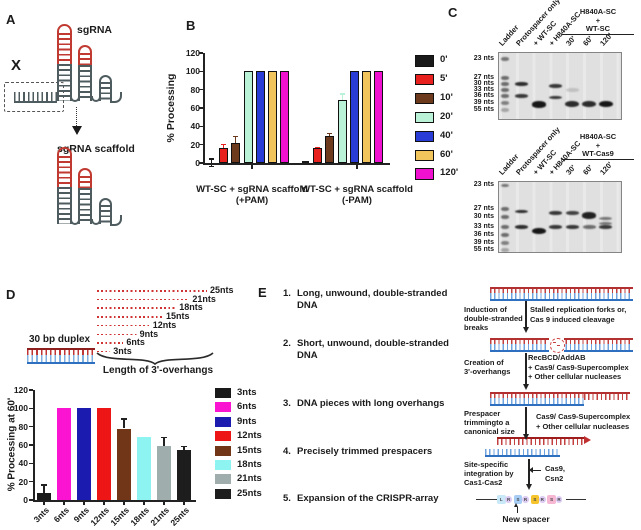 The image size is (641, 530). I want to click on dna-overhang-tail-top-strand, so click(607, 396).